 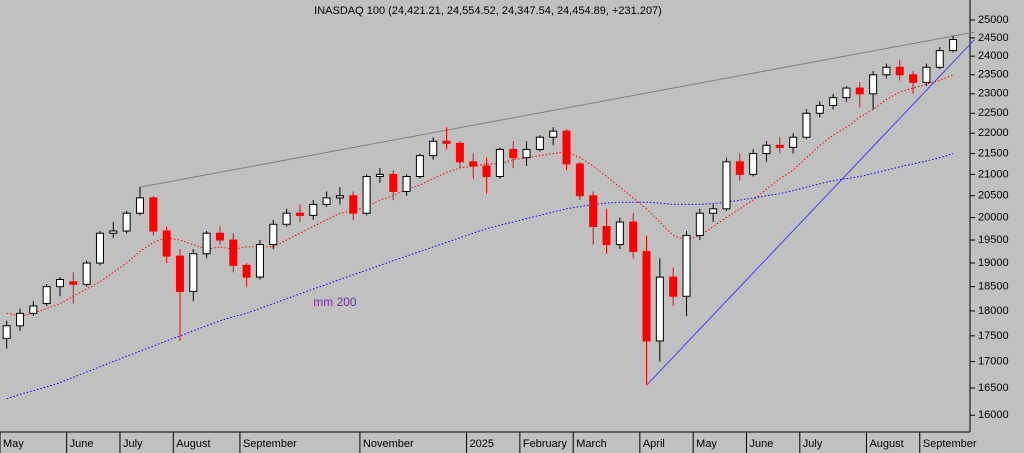 I want to click on y-tick-label: 20500, so click(x=993, y=196).